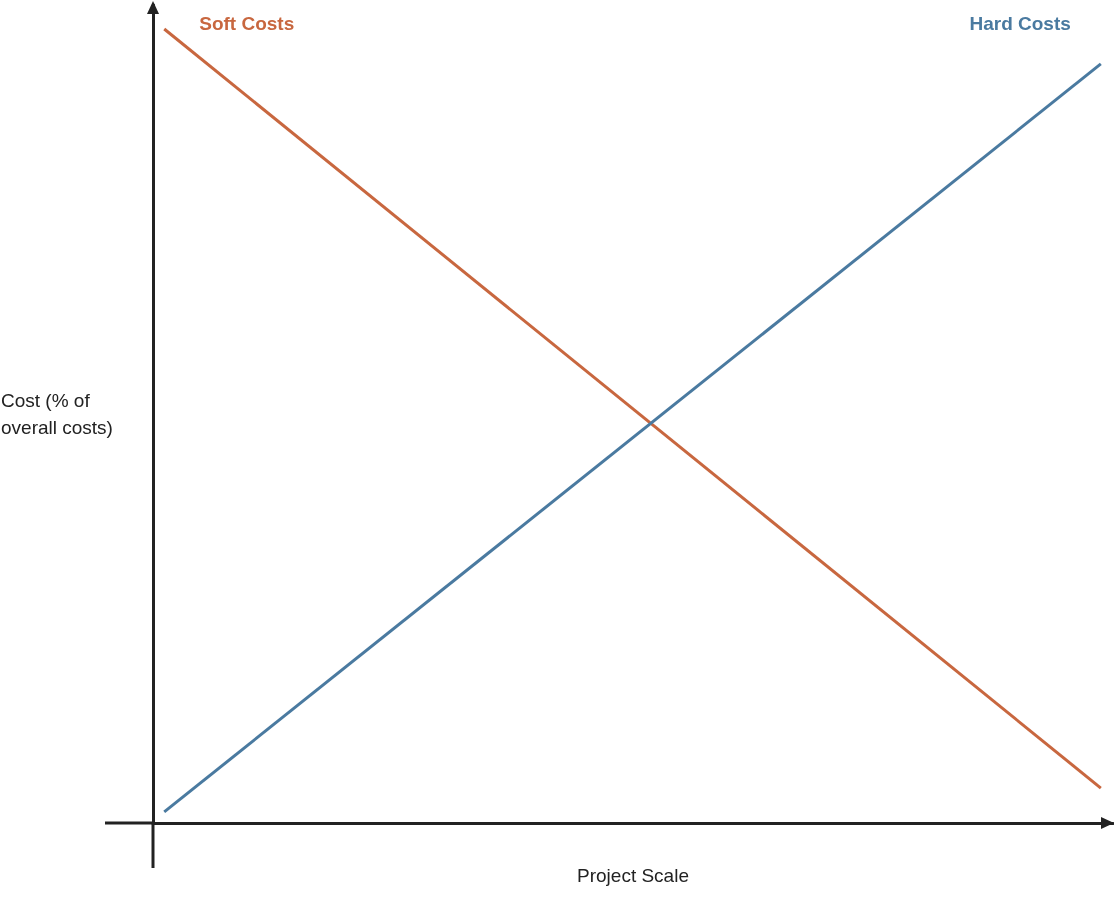 Image resolution: width=1114 pixels, height=897 pixels. Describe the element at coordinates (247, 23) in the screenshot. I see `series-label: Soft Costs` at that location.